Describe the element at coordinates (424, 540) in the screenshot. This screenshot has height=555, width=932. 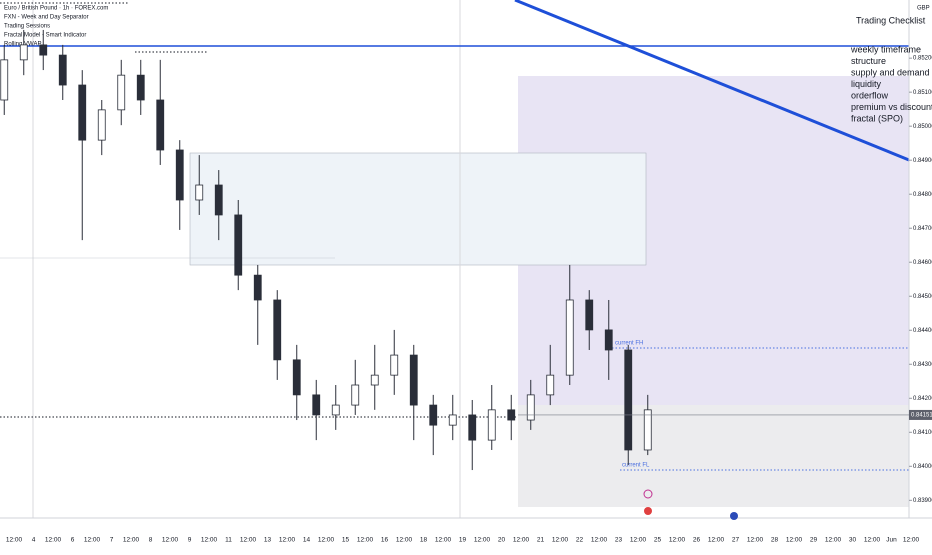
I see `x-tick-label: 18` at that location.